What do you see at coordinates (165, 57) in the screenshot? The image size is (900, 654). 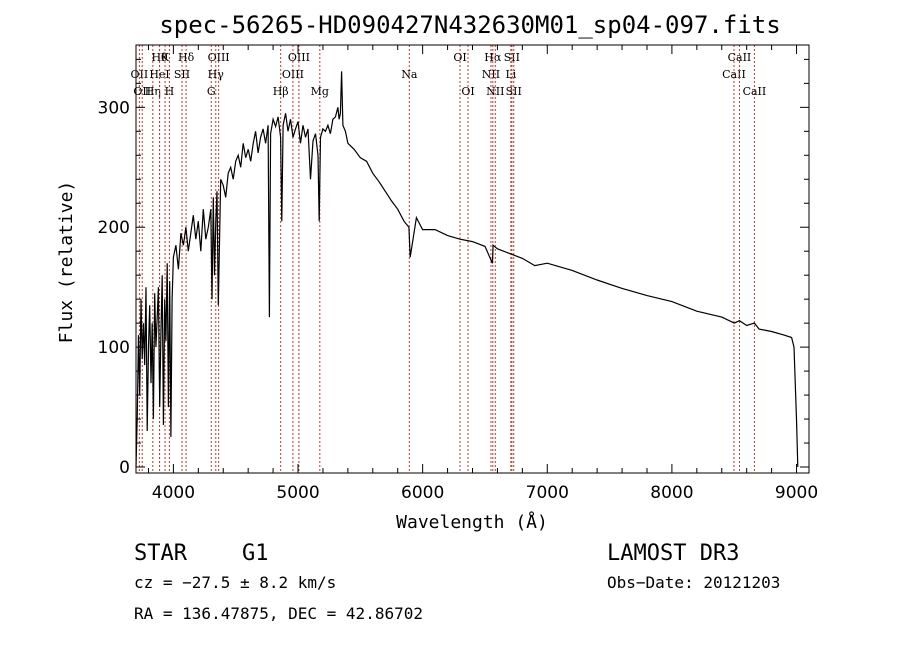 I see `line-marker-label: K` at bounding box center [165, 57].